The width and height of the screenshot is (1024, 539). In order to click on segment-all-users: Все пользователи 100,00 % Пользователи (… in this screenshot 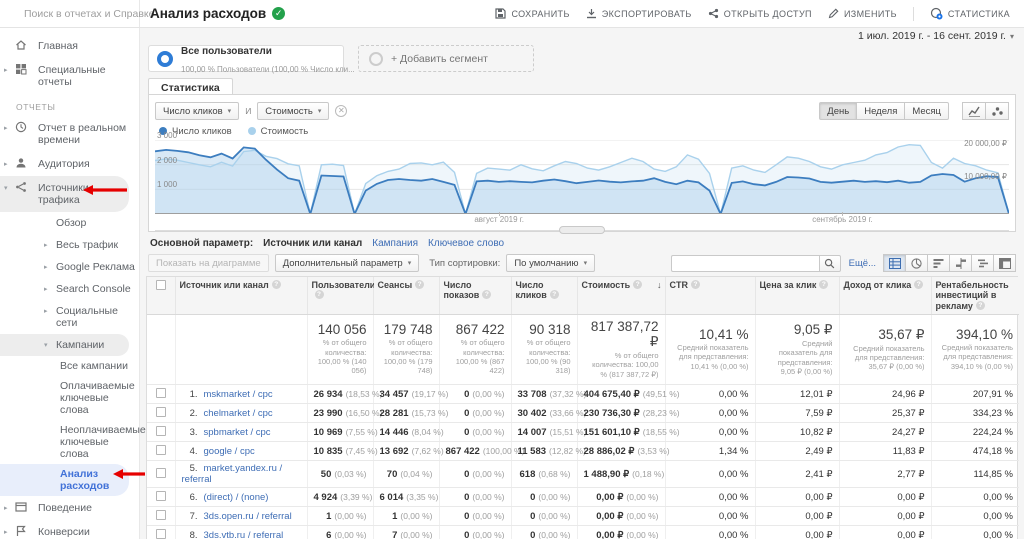, I will do `click(251, 59)`.